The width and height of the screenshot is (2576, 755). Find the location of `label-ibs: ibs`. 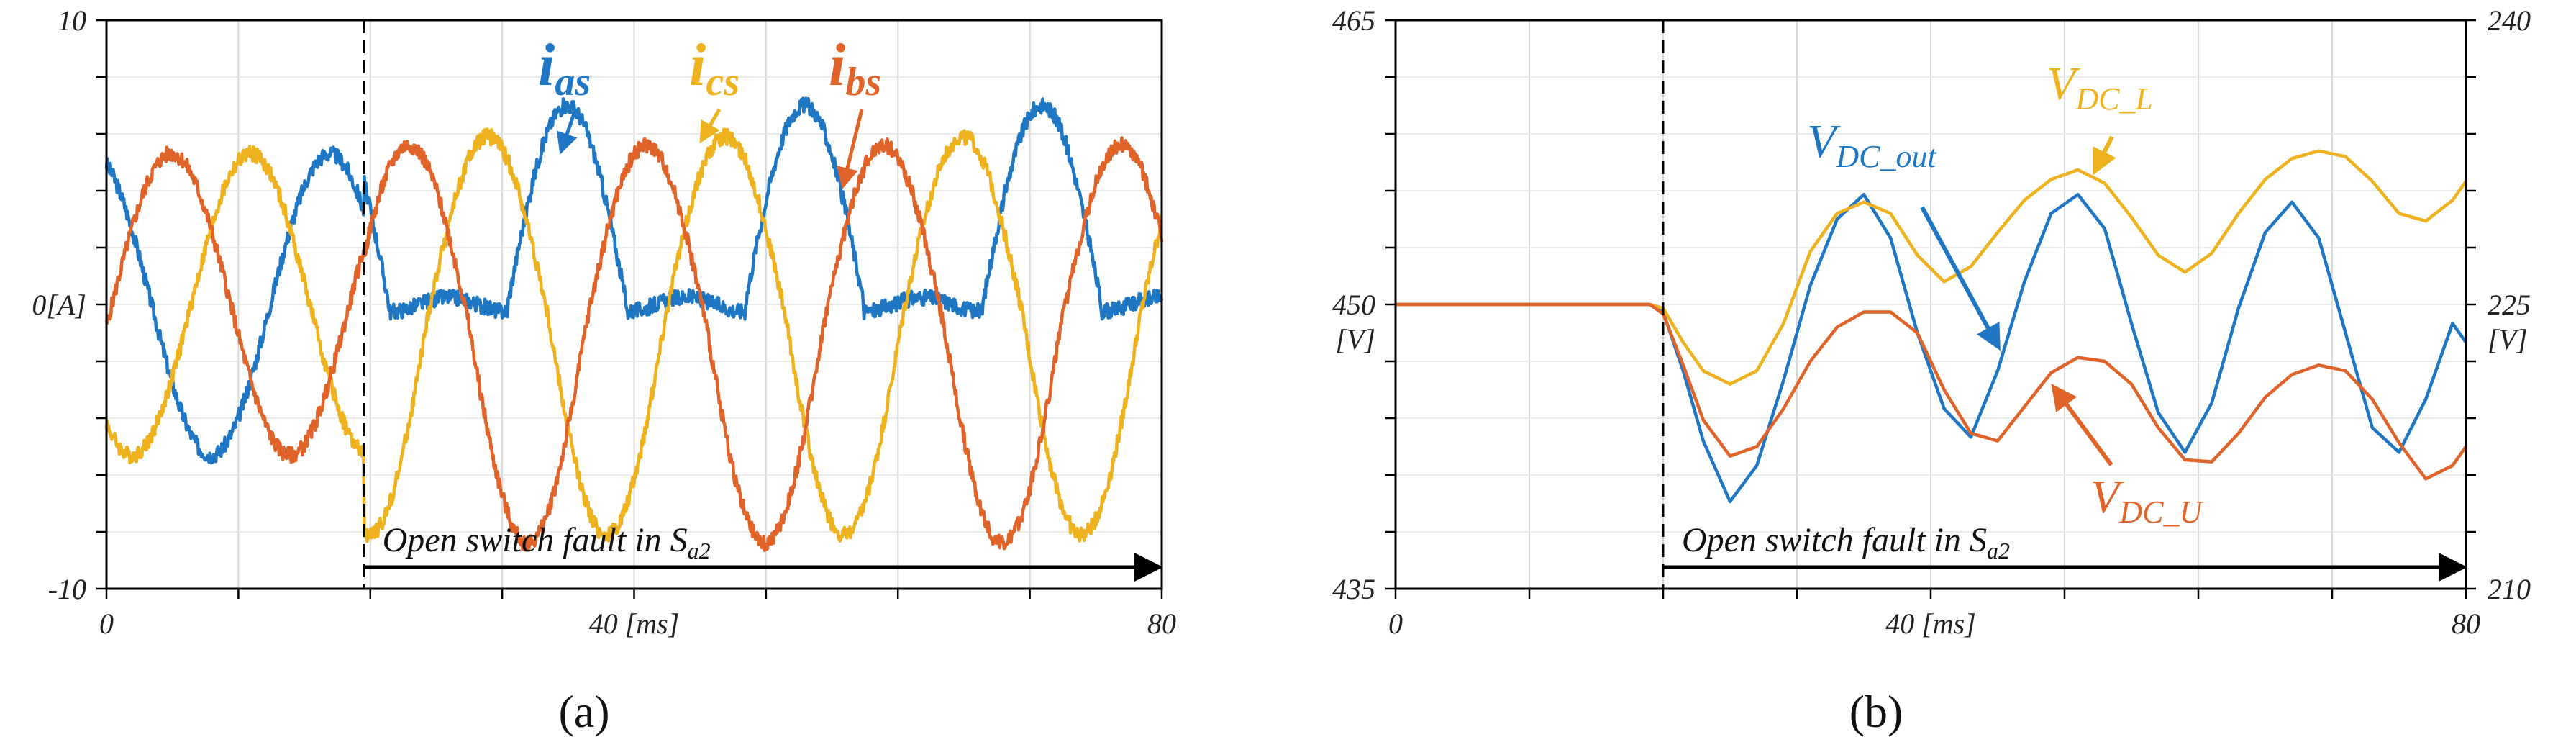

label-ibs: ibs is located at coordinates (855, 68).